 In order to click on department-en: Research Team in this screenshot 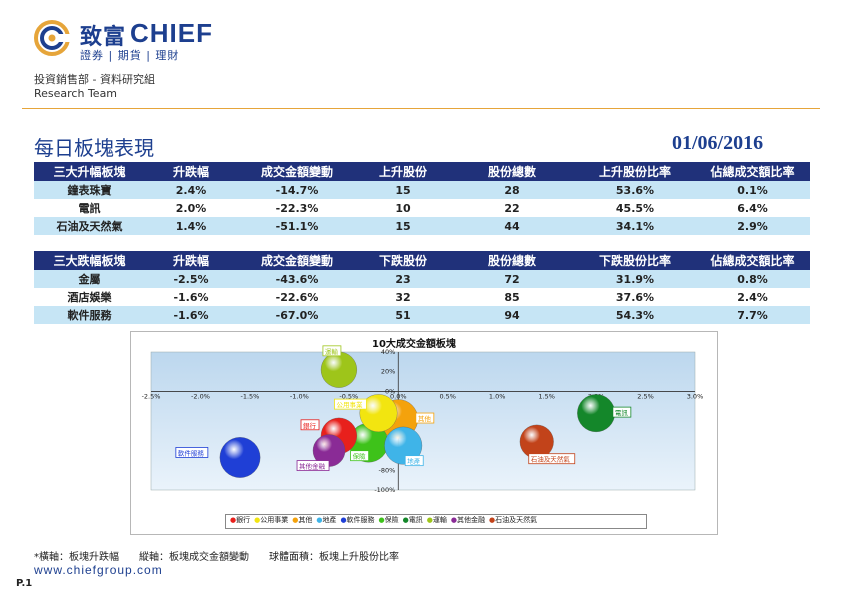, I will do `click(76, 93)`.